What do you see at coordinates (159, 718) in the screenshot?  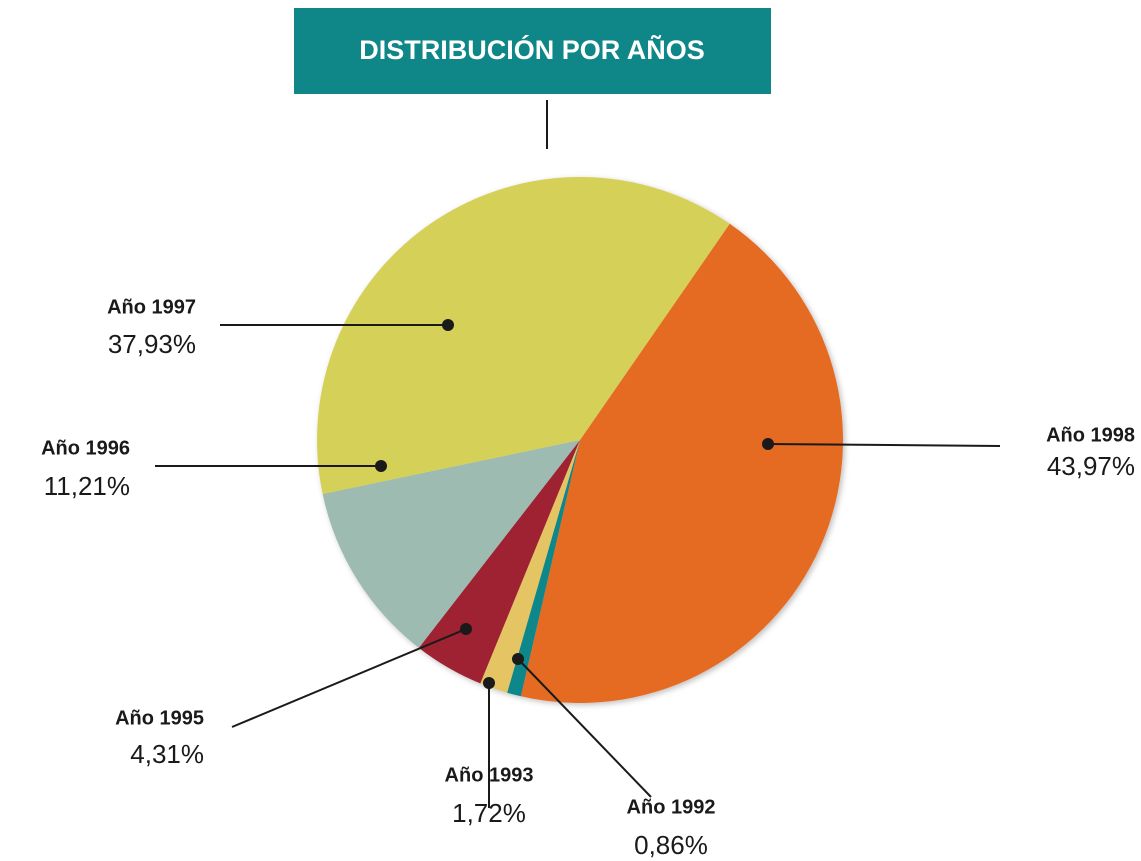 I see `slice-label: Año 1995` at bounding box center [159, 718].